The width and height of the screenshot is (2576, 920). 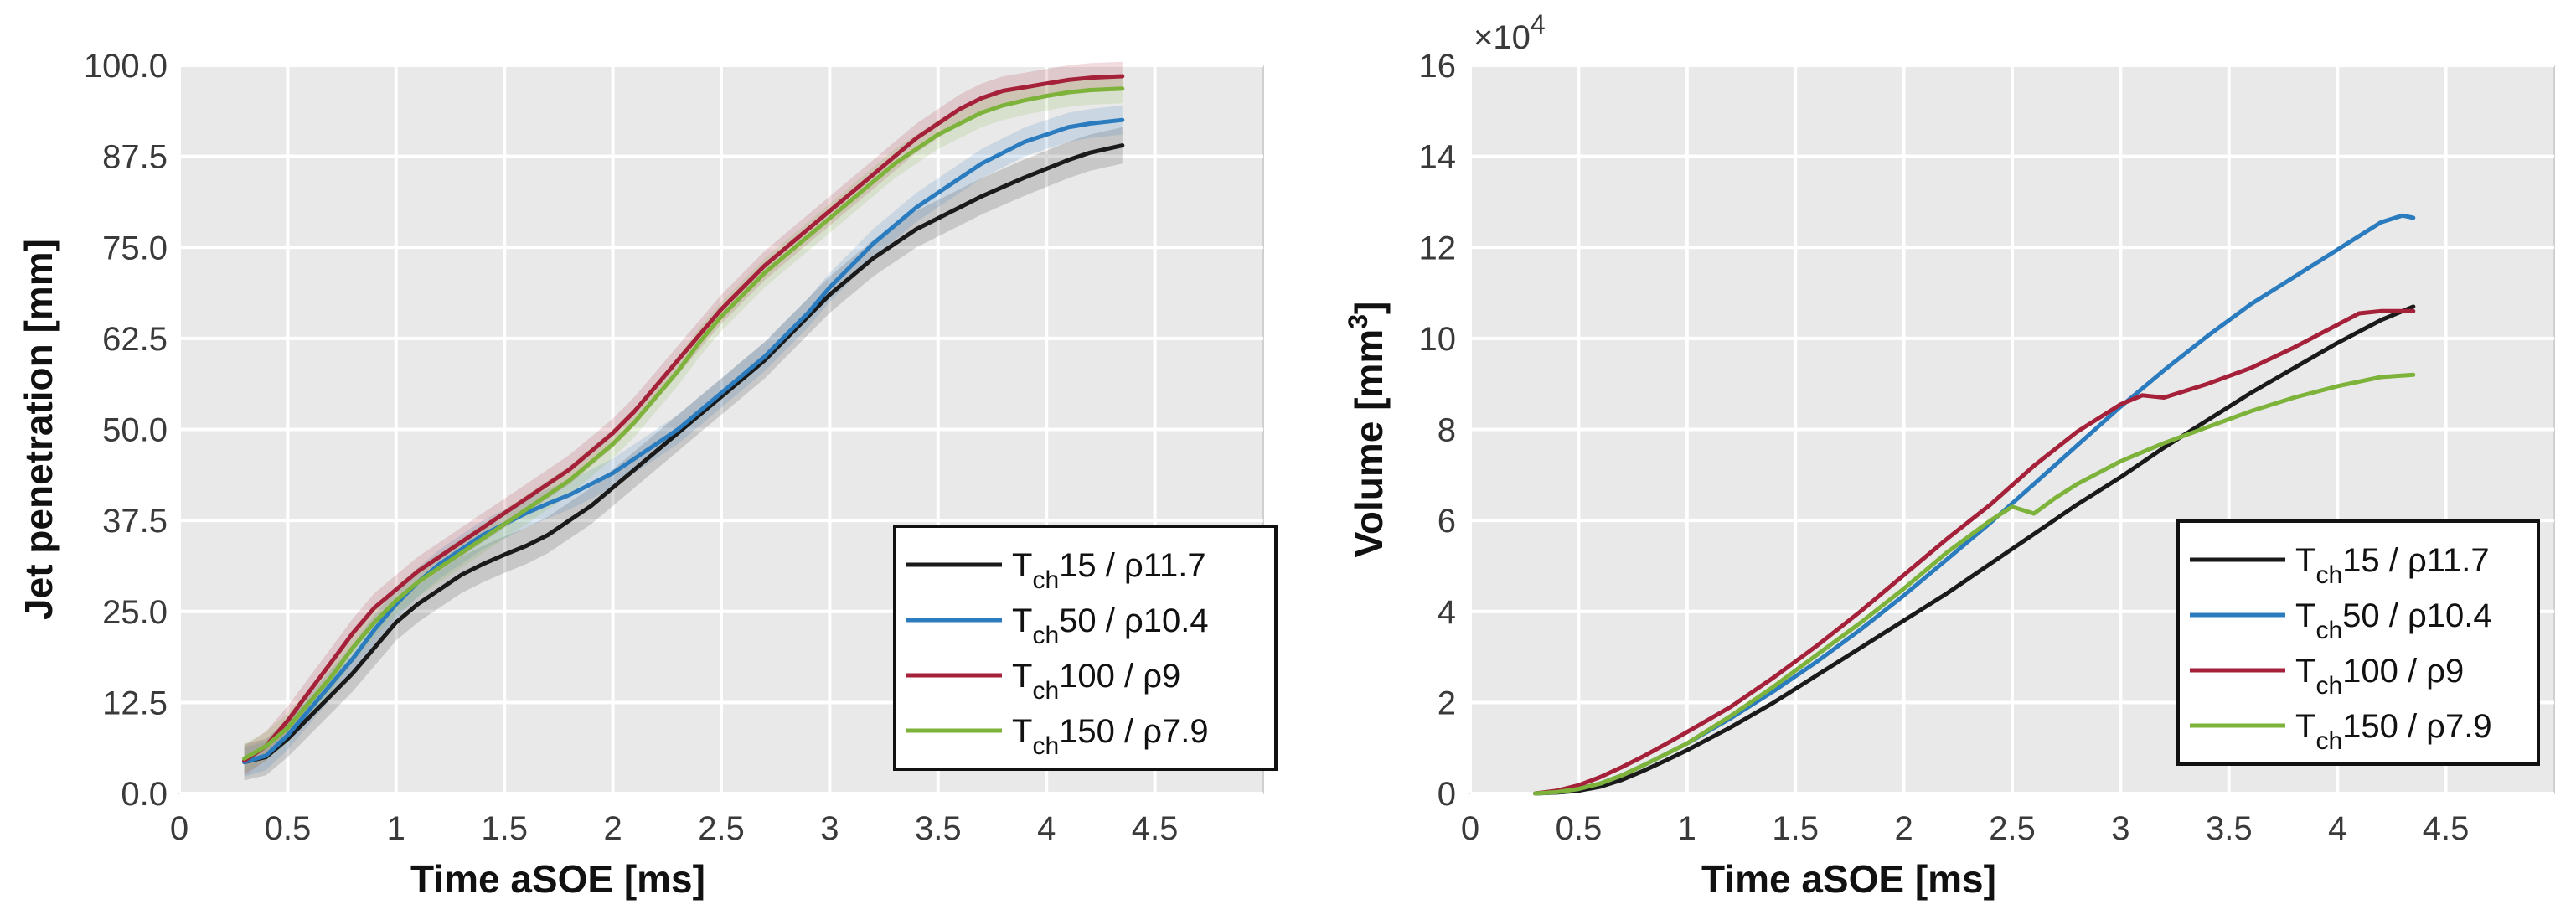 I want to click on y-tick-label: 10, so click(x=1438, y=340).